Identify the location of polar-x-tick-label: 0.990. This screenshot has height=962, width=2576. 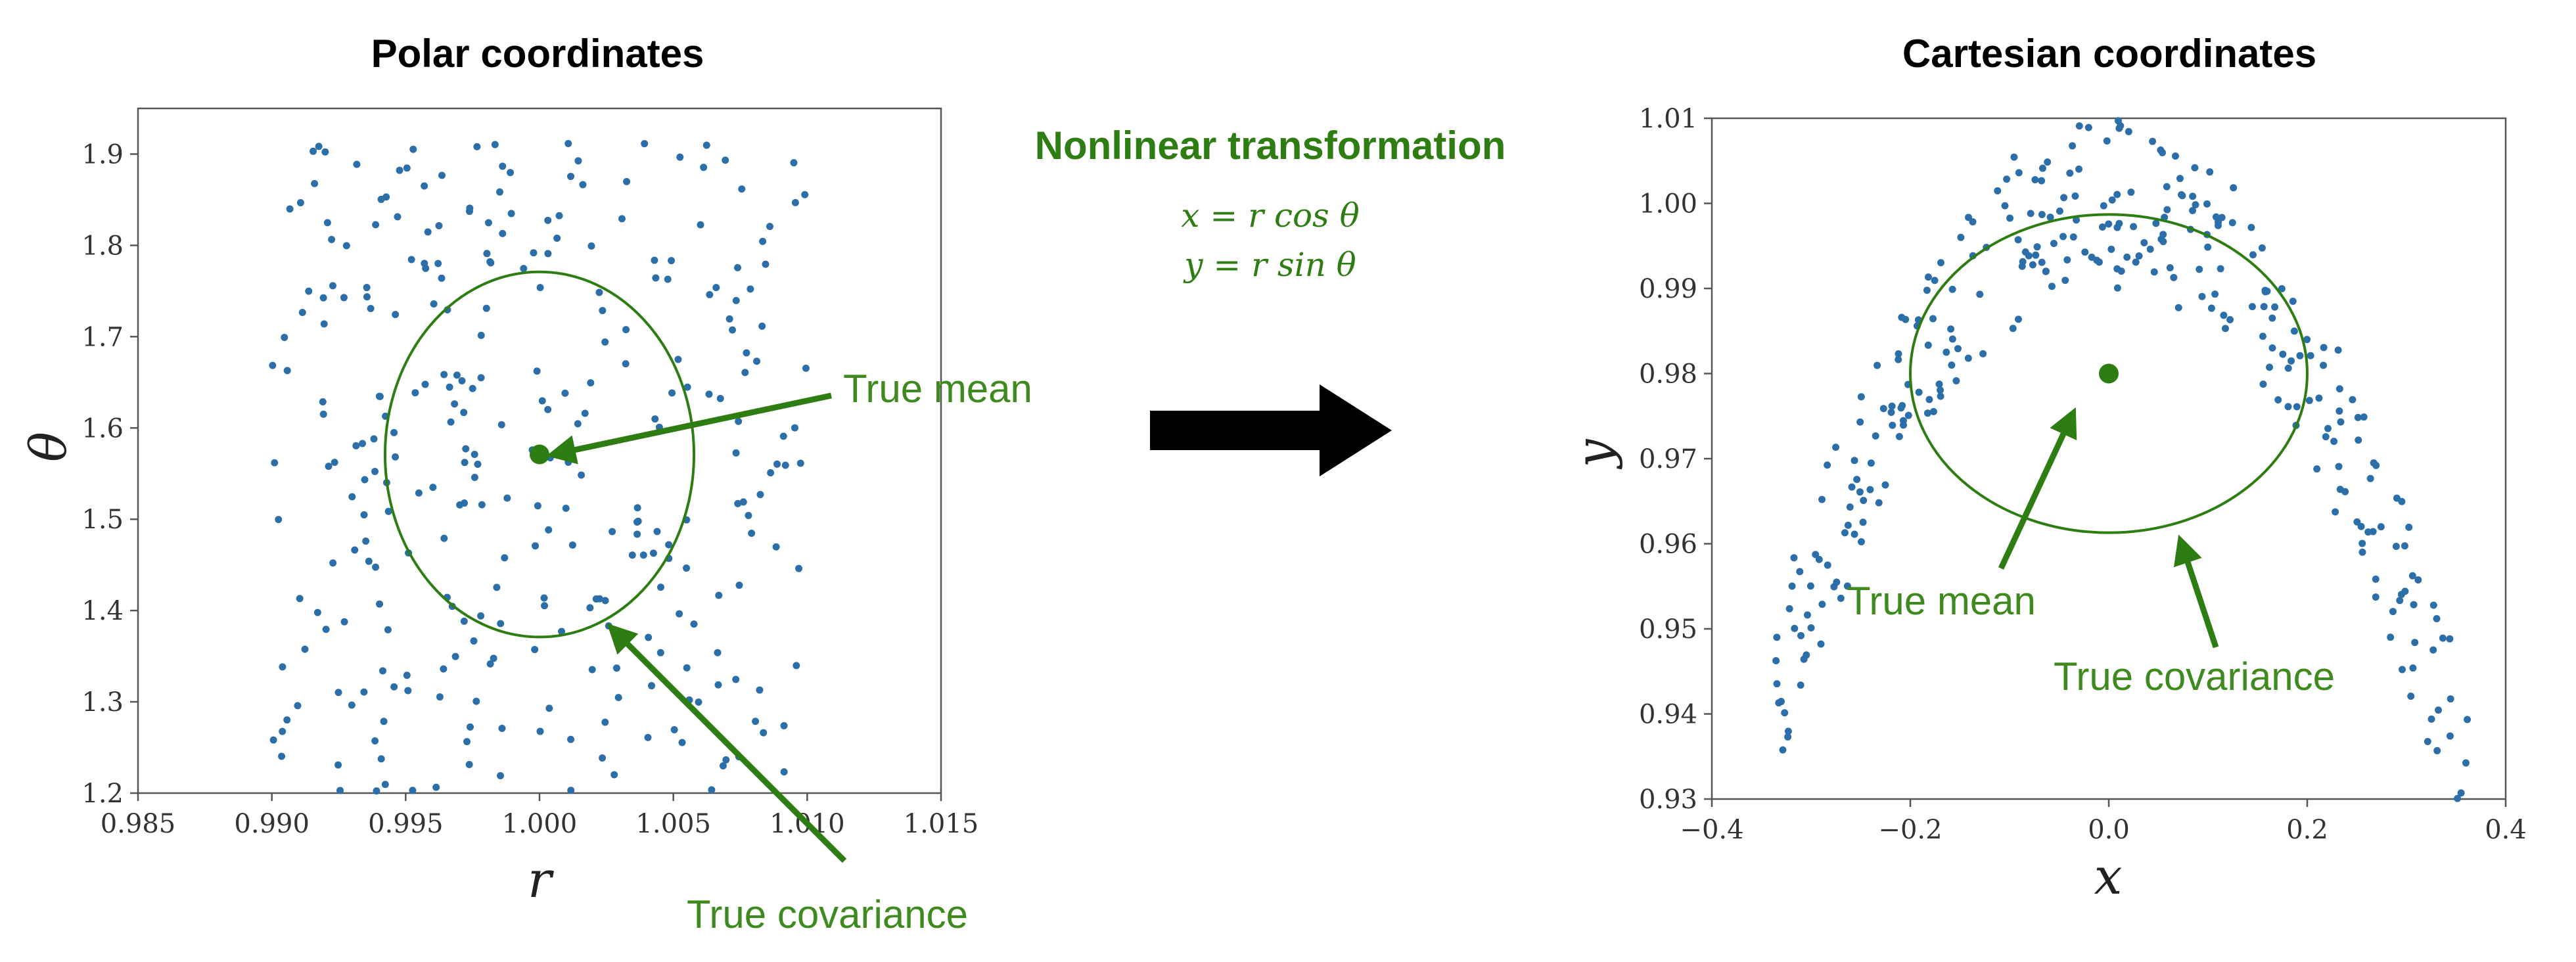
(272, 824).